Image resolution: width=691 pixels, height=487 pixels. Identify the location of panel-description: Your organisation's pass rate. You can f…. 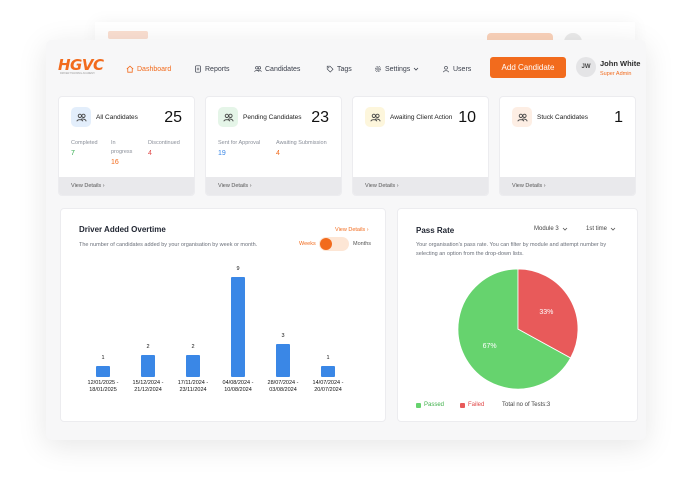
(511, 249).